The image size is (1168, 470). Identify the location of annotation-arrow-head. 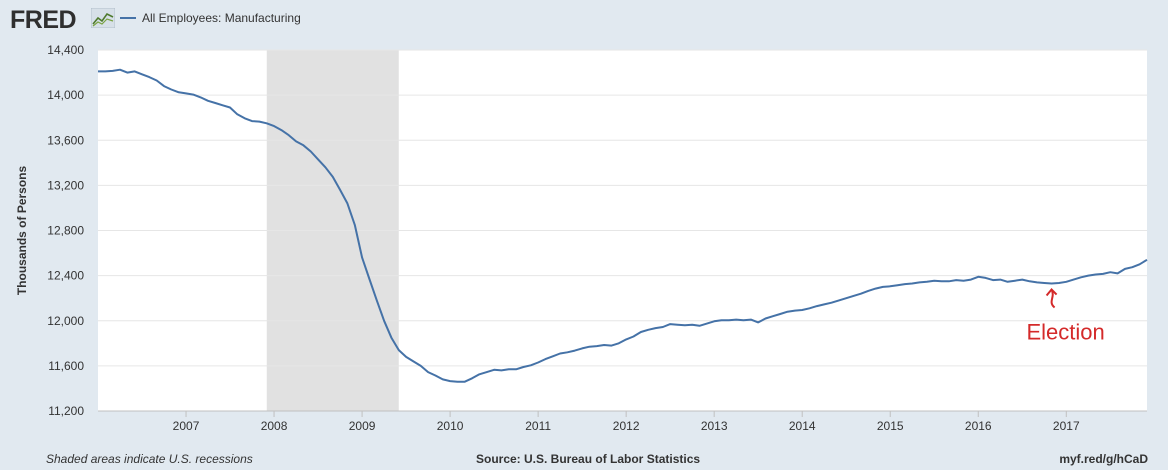
(1051, 292).